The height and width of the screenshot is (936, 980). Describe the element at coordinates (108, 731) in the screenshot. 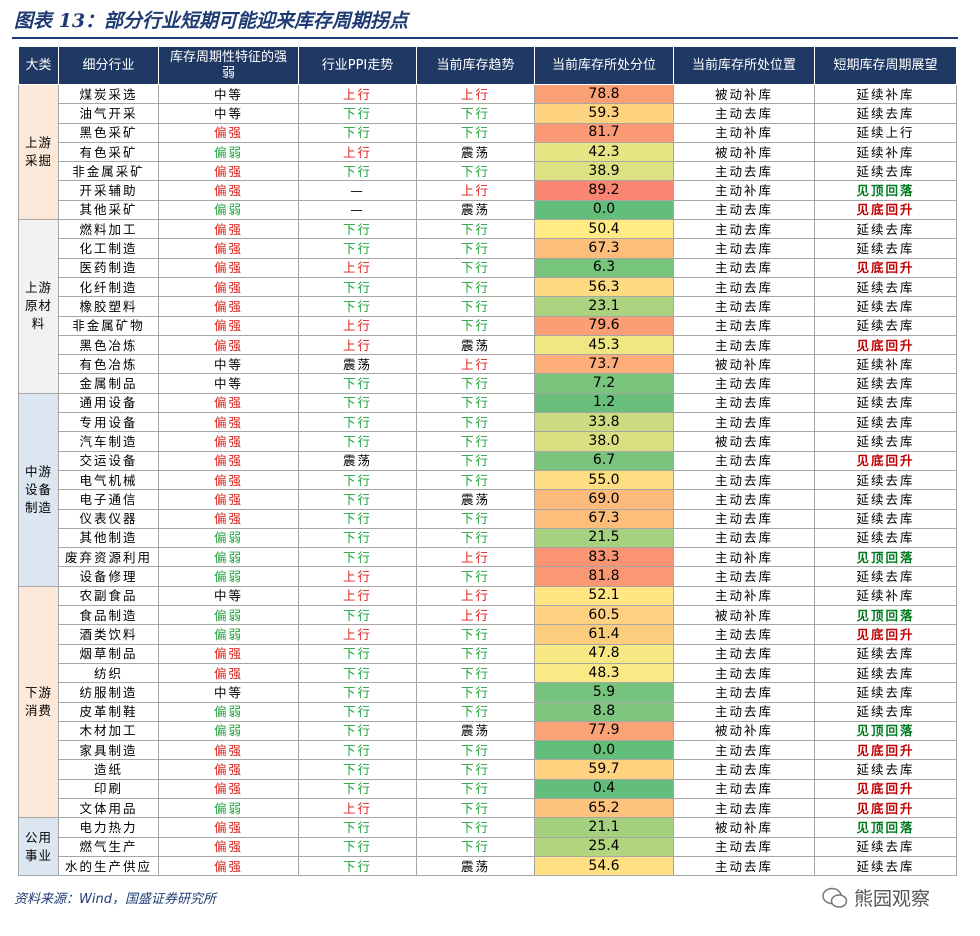

I see `industry: 木材加工` at that location.